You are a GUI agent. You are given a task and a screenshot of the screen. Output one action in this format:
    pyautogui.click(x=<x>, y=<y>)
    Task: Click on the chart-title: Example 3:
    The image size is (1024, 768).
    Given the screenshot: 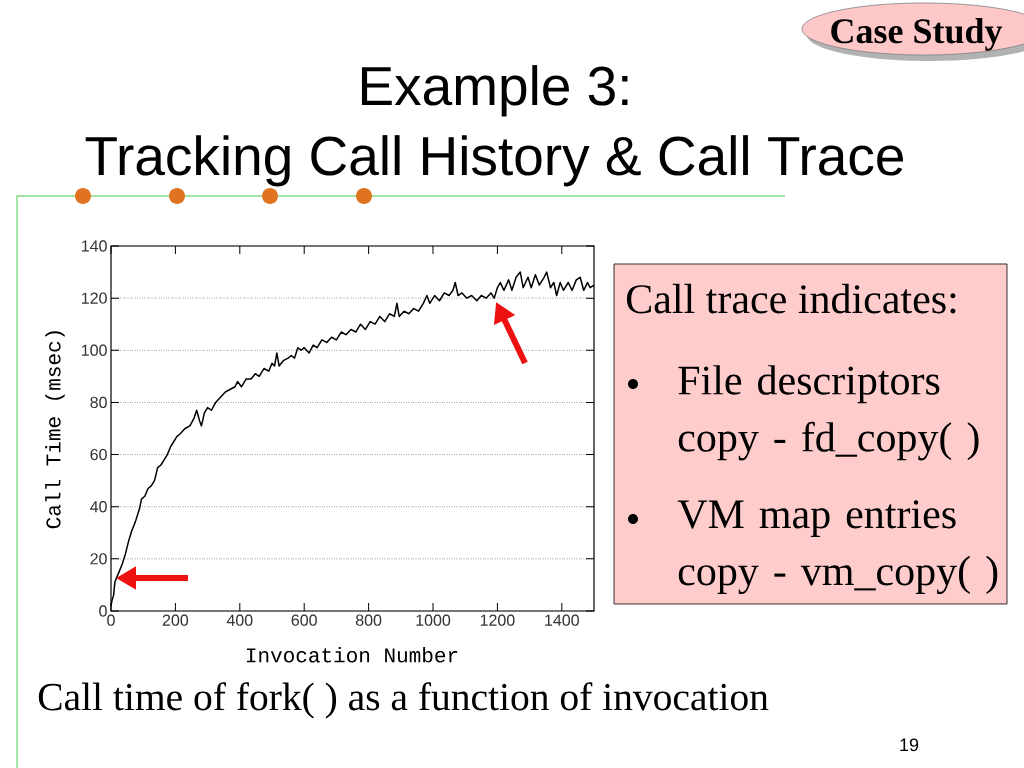 What is the action you would take?
    pyautogui.click(x=494, y=91)
    